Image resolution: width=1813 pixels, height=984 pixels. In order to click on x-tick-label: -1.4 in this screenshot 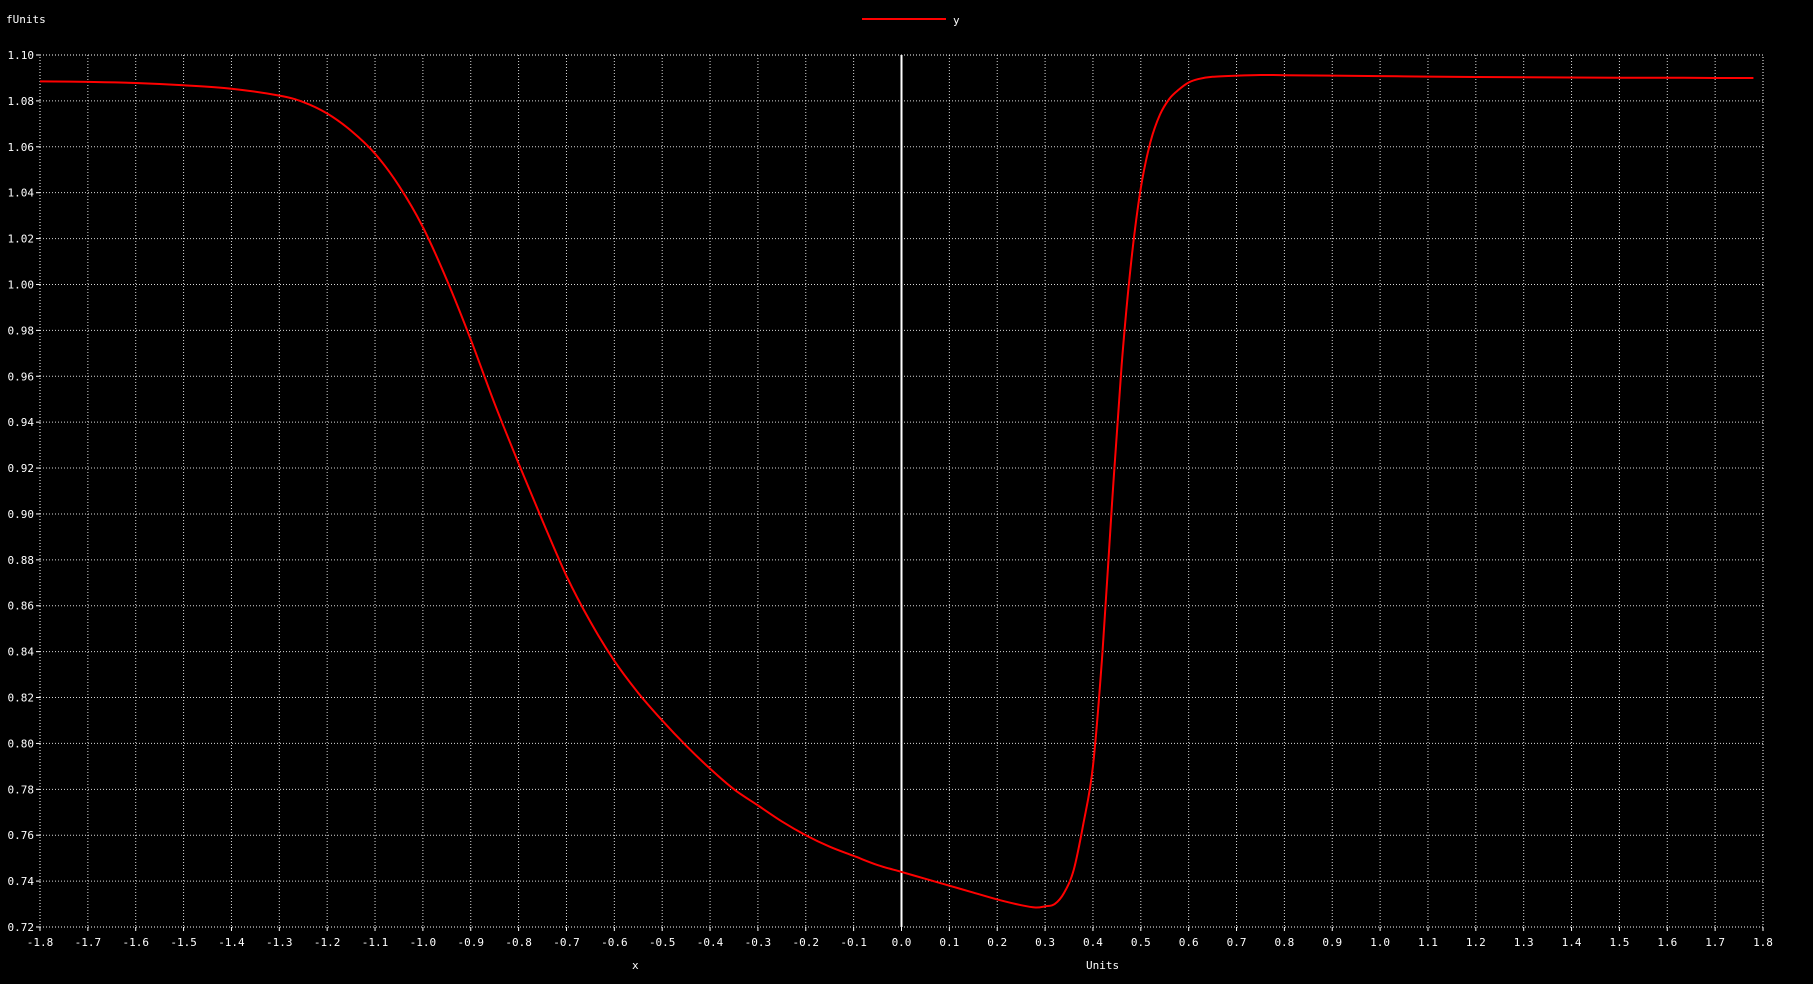, I will do `click(231, 942)`.